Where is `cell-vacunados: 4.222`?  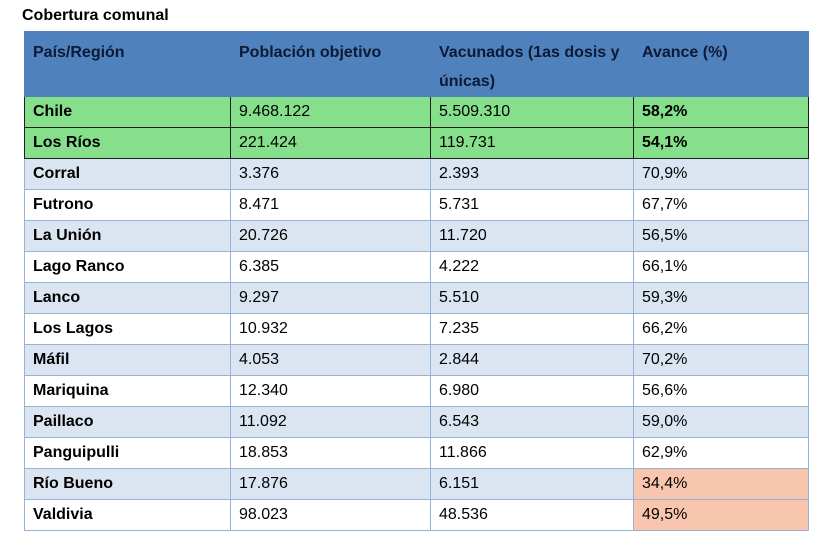
cell-vacunados: 4.222 is located at coordinates (532, 267).